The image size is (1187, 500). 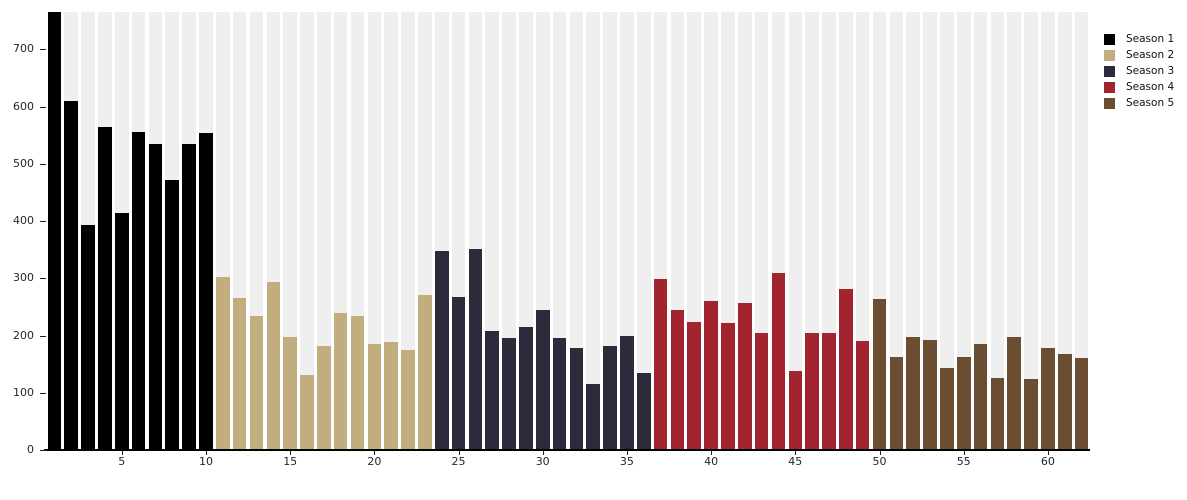 I want to click on legend-item-season-1: Season 1, so click(x=1139, y=39).